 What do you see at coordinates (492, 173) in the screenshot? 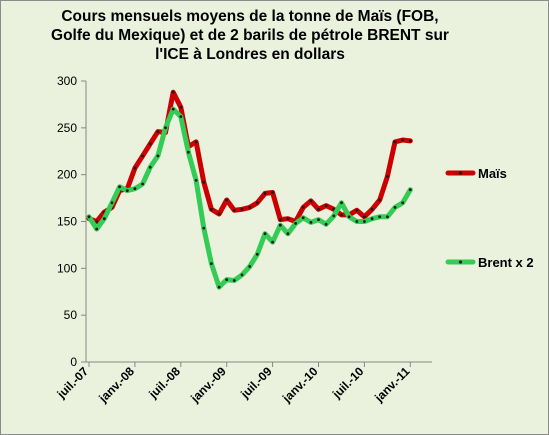
I see `legend-label: Maïs` at bounding box center [492, 173].